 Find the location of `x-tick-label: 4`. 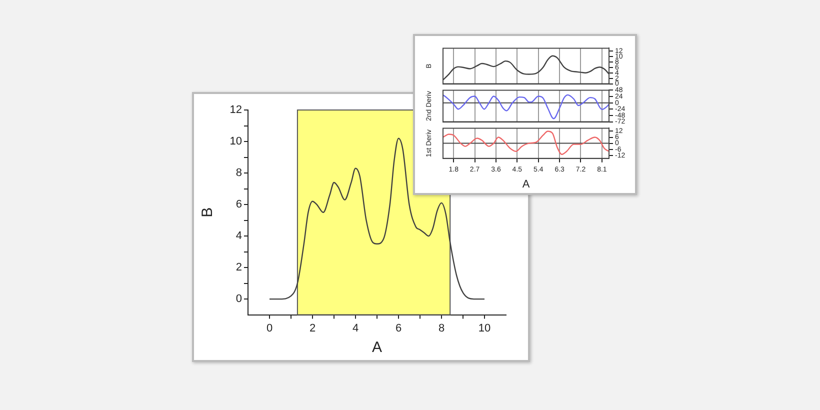

x-tick-label: 4 is located at coordinates (355, 328).